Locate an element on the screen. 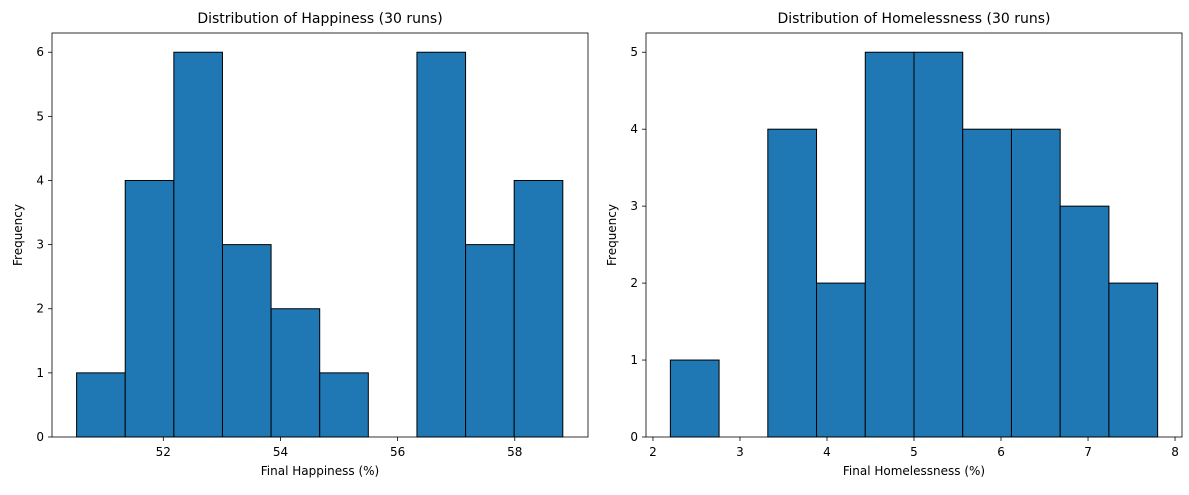  chart-1-x-tick-label: 58 is located at coordinates (514, 452).